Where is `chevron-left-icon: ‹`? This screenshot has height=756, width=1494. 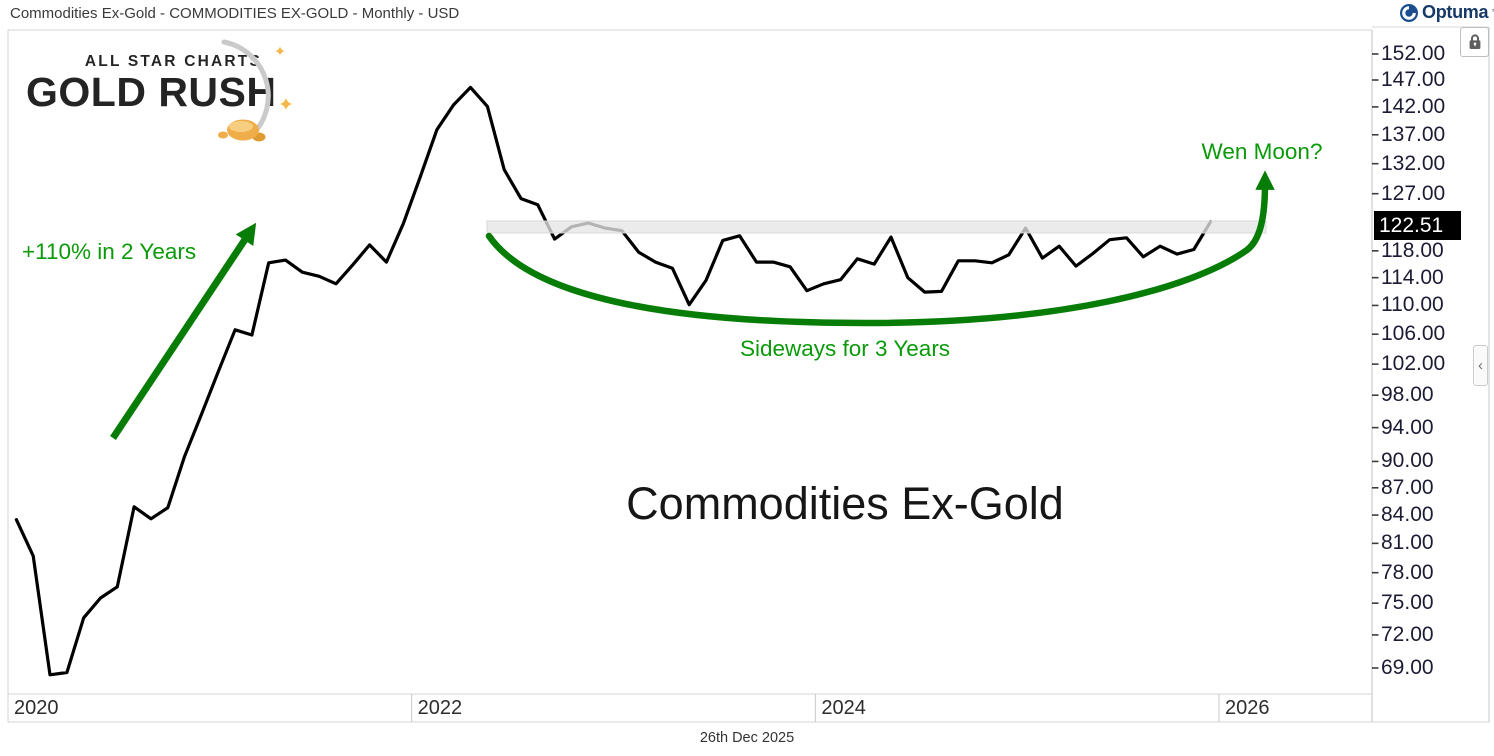 chevron-left-icon: ‹ is located at coordinates (1480, 365).